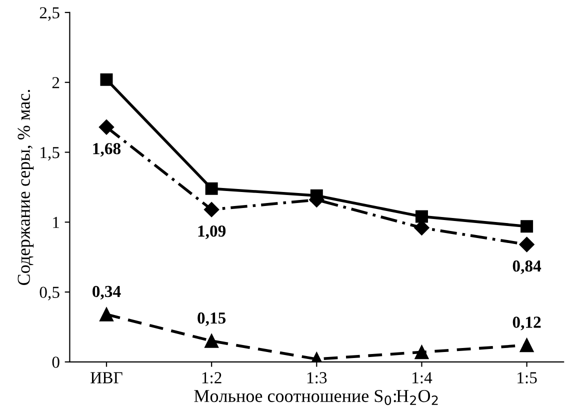  Describe the element at coordinates (212, 319) in the screenshot. I see `data-label: 0,15` at that location.